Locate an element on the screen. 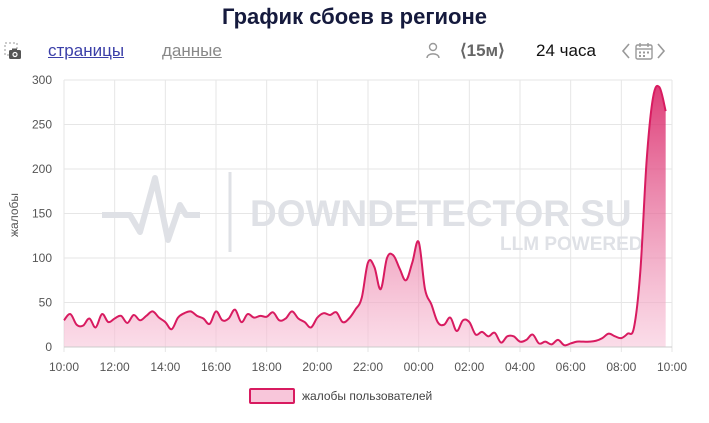 This screenshot has width=709, height=423. chevron-right-icon is located at coordinates (661, 51).